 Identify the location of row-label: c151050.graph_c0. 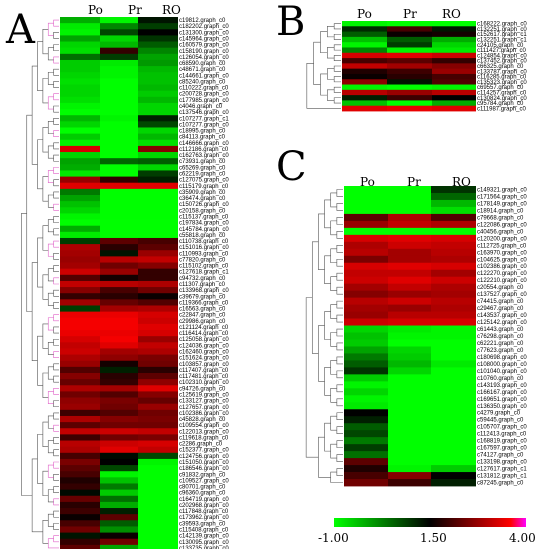
(204, 463).